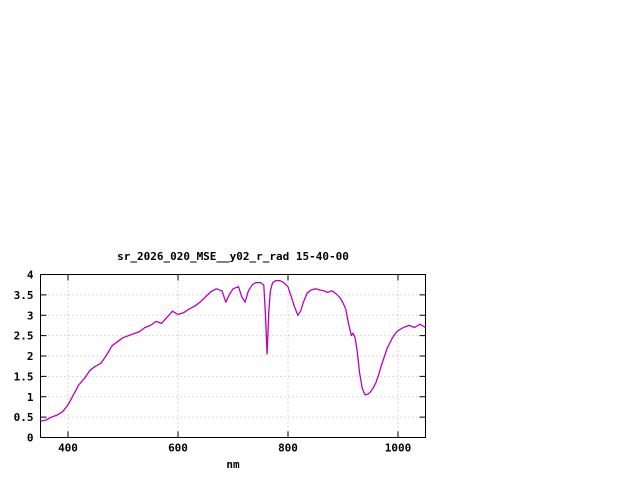  Describe the element at coordinates (24, 376) in the screenshot. I see `y-tick-label: 1.5` at that location.